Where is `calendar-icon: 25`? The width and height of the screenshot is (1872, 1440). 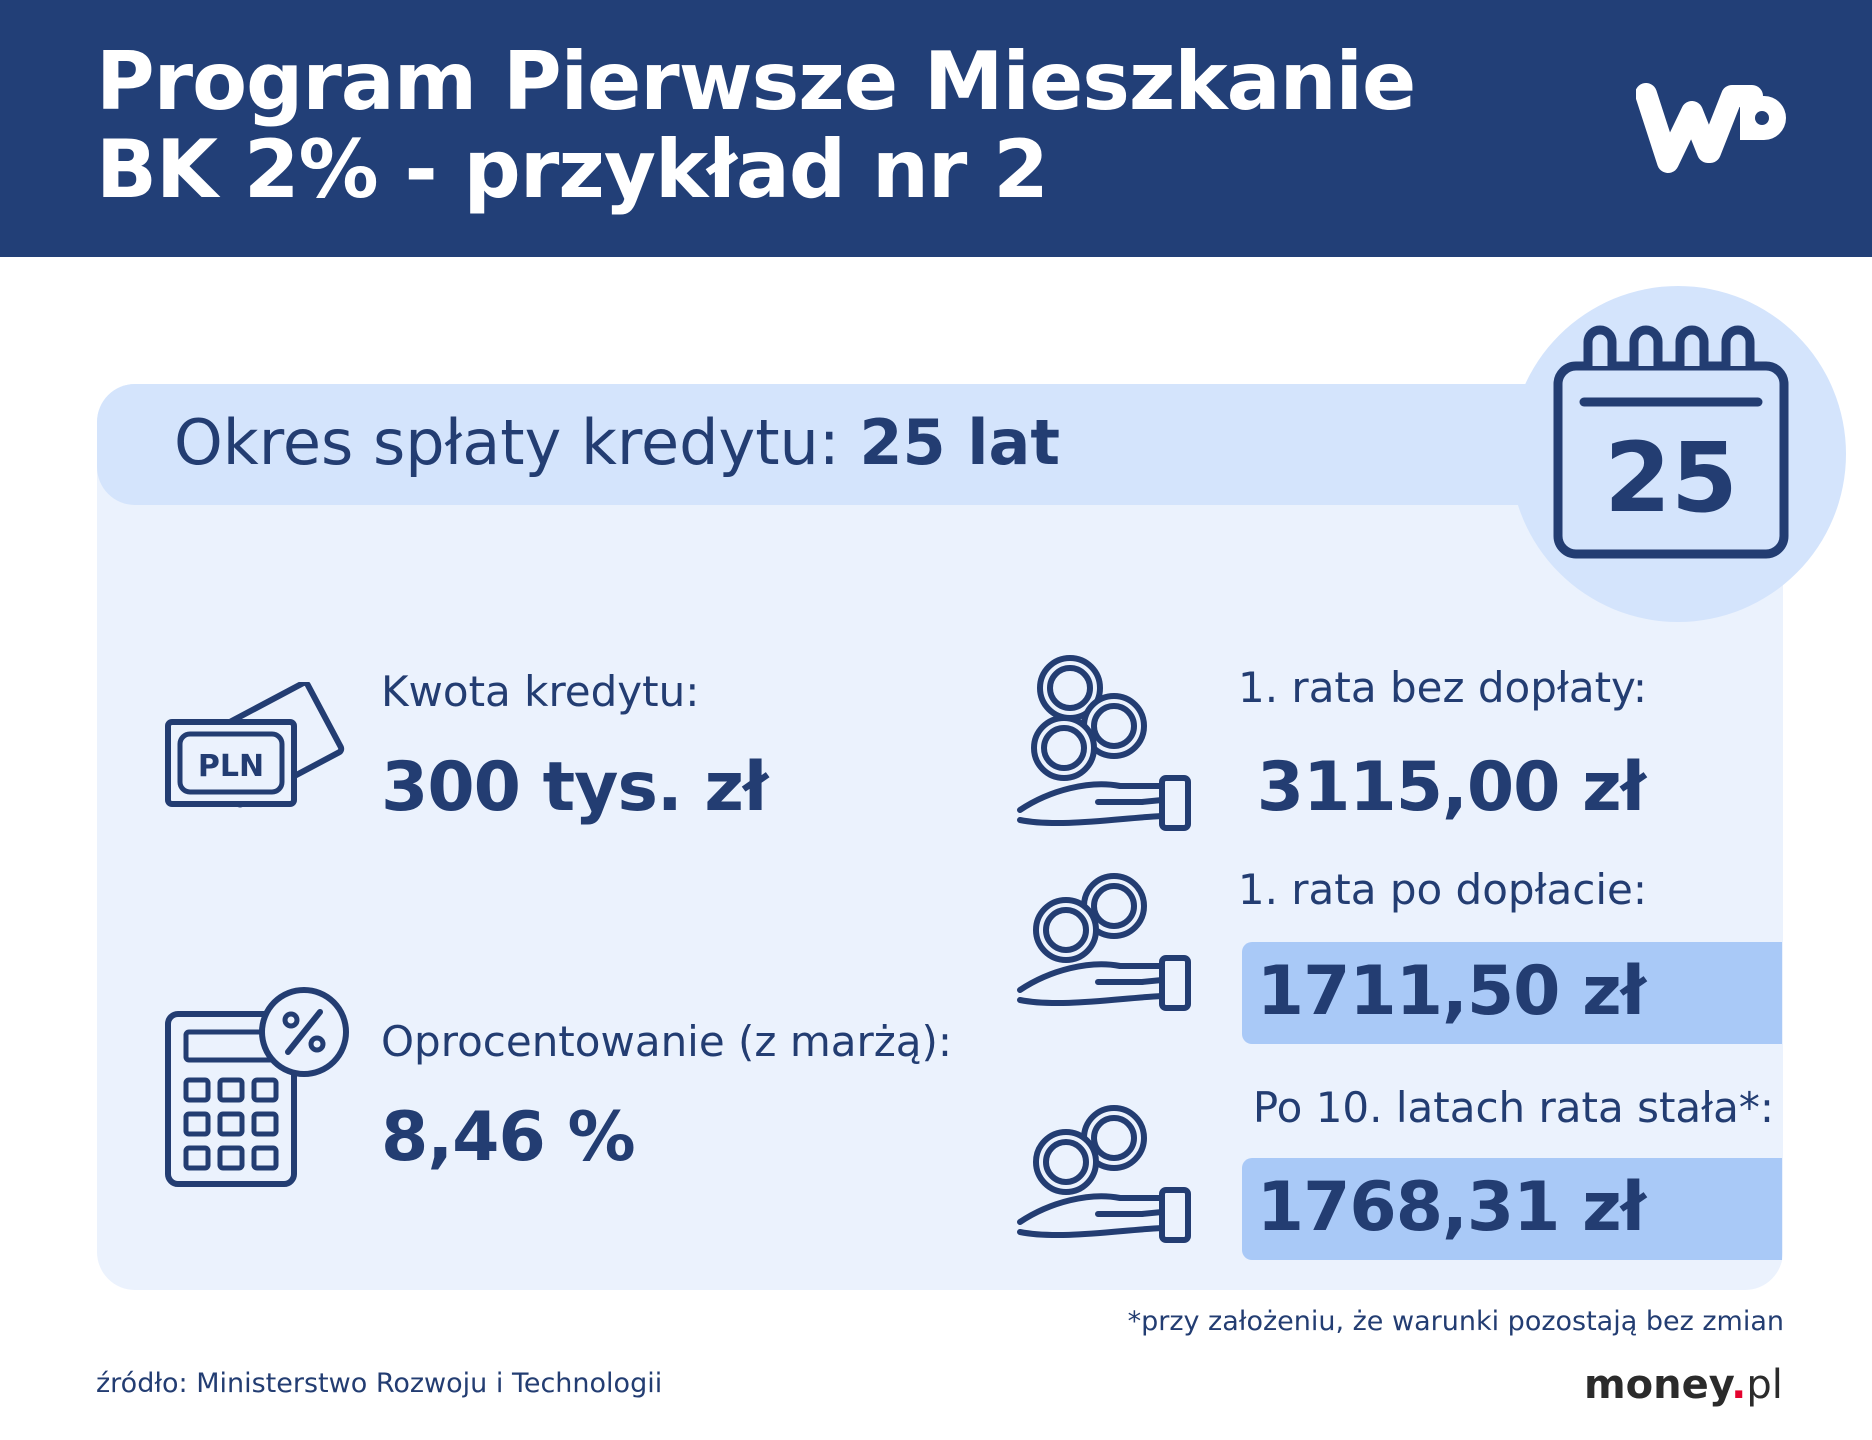 calendar-icon: 25 is located at coordinates (1671, 442).